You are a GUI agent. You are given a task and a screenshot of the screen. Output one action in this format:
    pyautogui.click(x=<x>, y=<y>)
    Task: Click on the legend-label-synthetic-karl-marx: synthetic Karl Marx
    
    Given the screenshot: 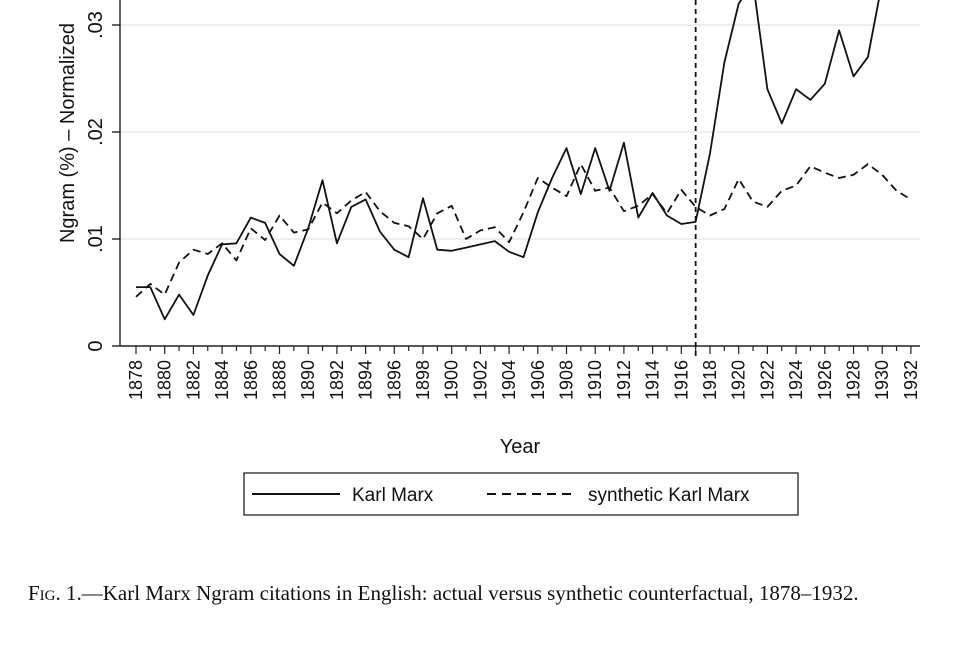 What is the action you would take?
    pyautogui.click(x=669, y=495)
    